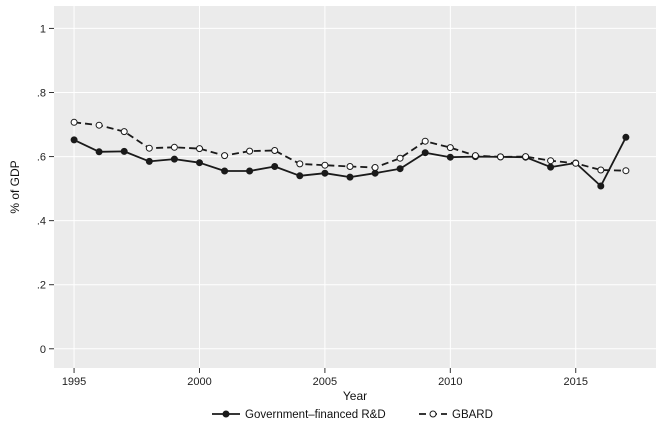 This screenshot has height=428, width=662. What do you see at coordinates (199, 382) in the screenshot?
I see `x-tick-label: 2000` at bounding box center [199, 382].